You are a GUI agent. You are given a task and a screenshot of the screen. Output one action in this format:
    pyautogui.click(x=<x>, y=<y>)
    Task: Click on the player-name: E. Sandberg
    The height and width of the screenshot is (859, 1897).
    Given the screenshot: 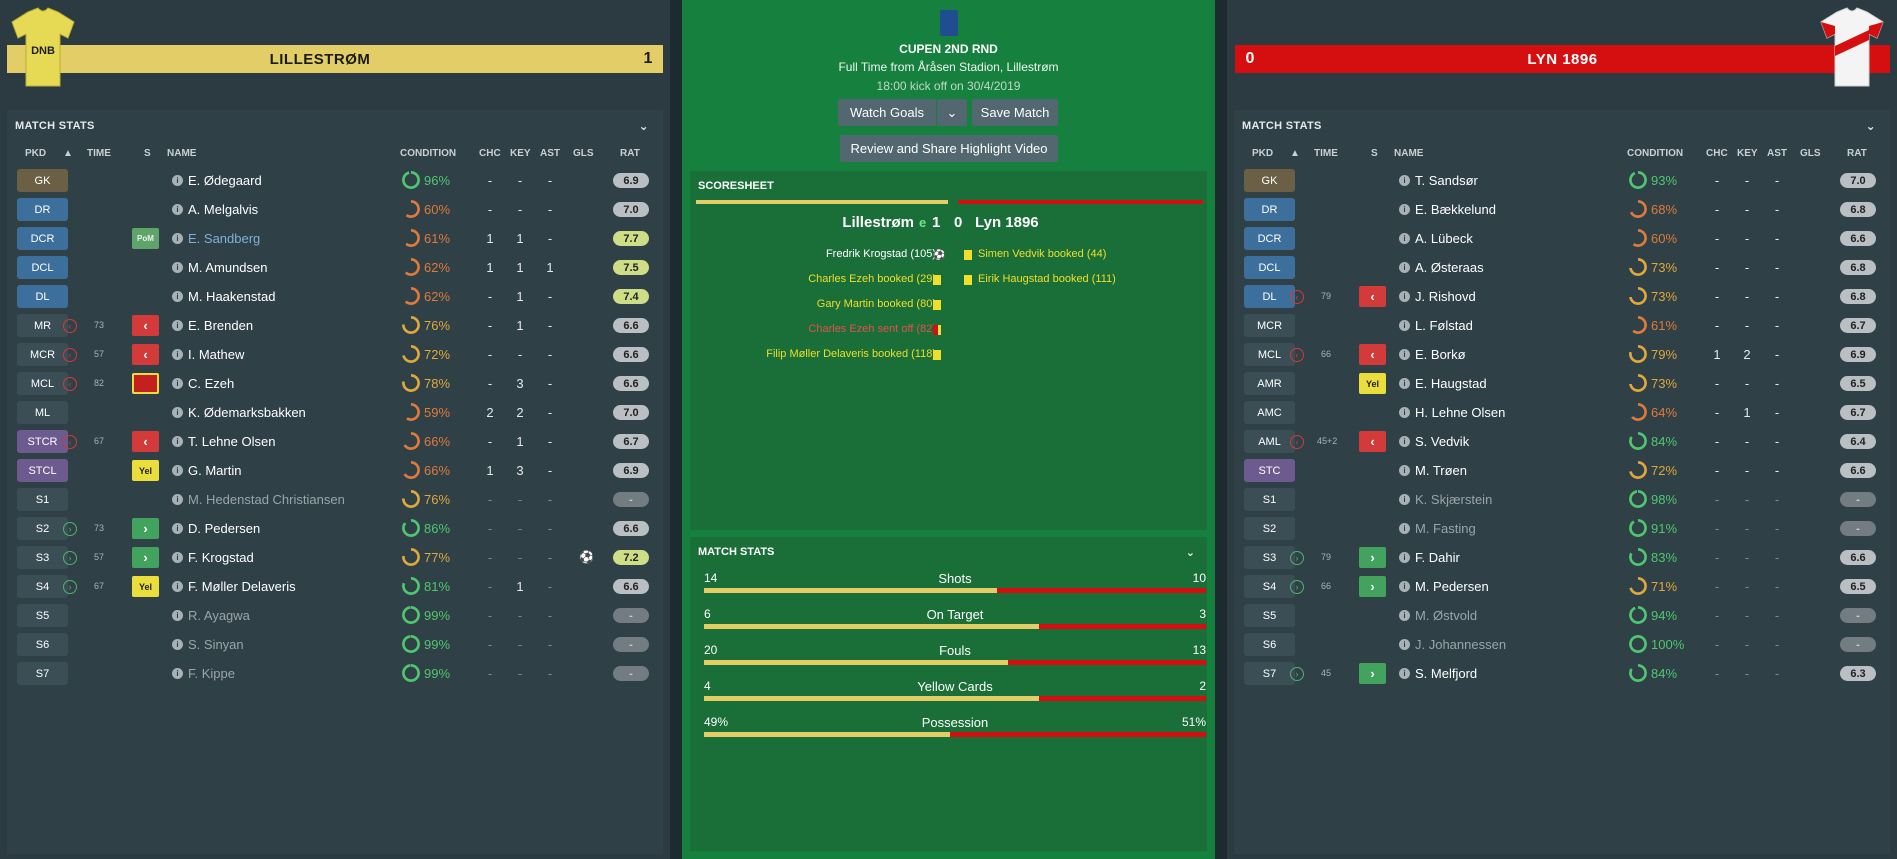 What is the action you would take?
    pyautogui.click(x=224, y=238)
    